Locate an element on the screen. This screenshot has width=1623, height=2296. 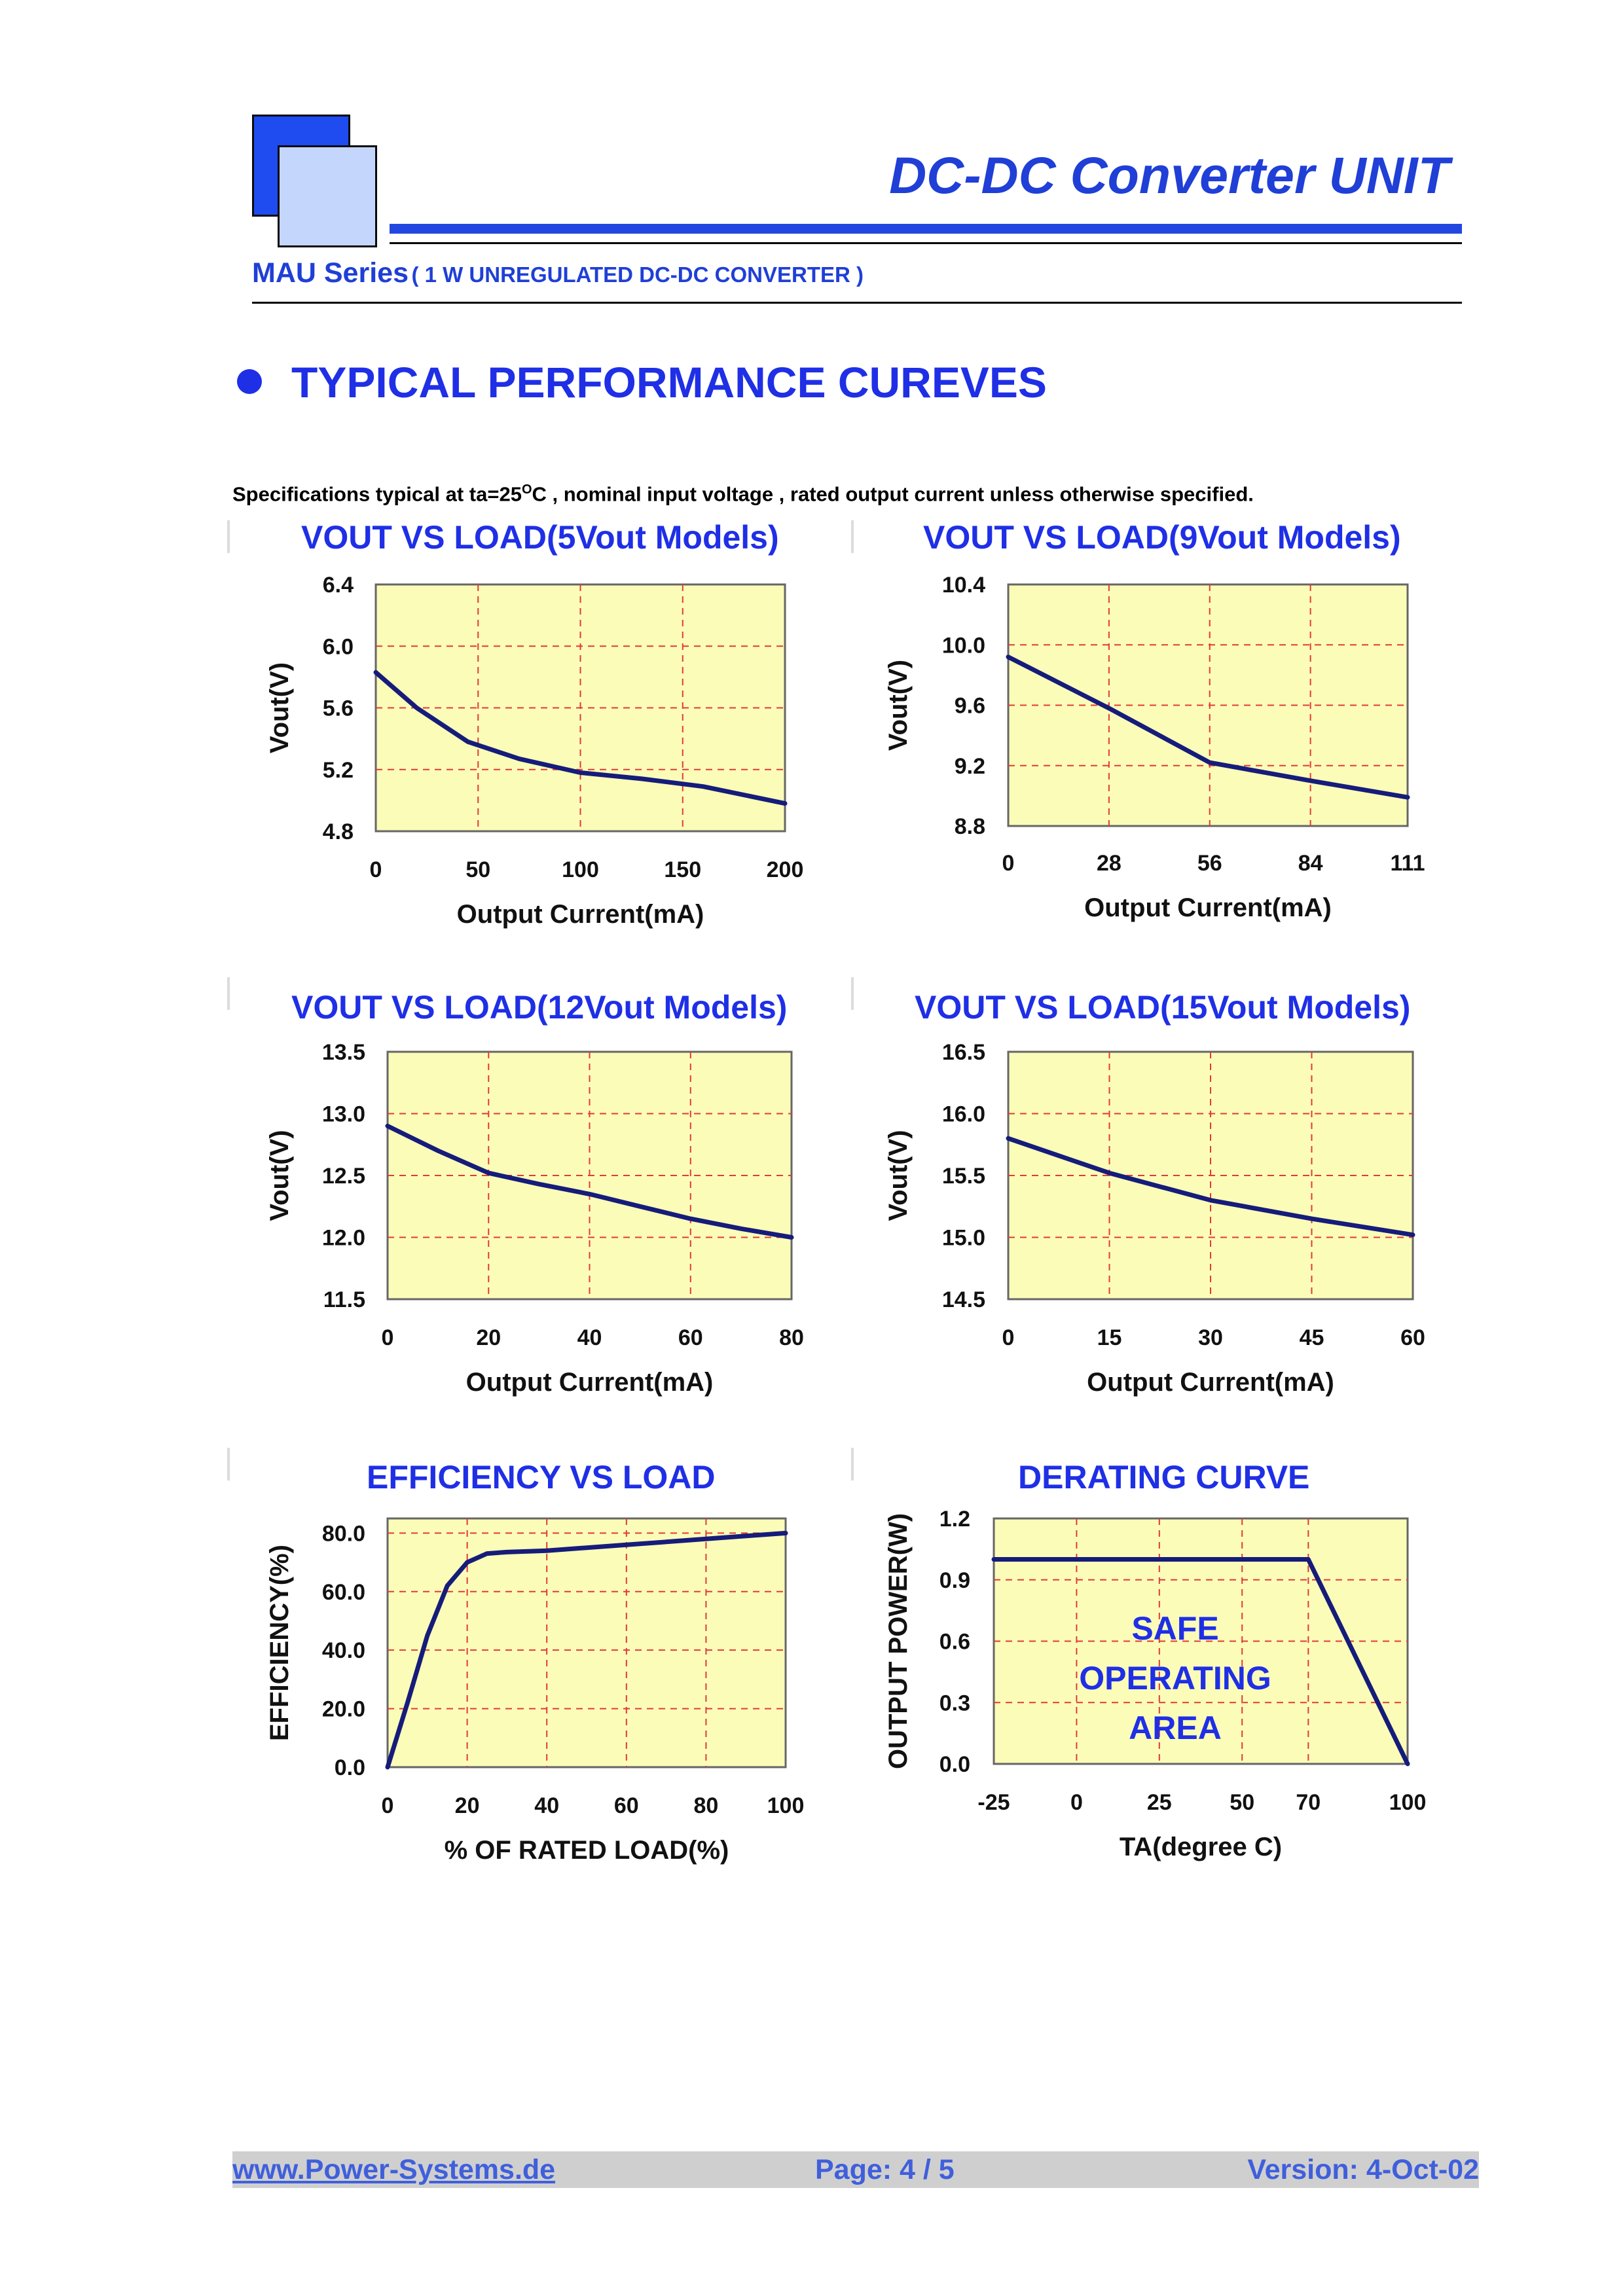
chart-eff-ytick-label: 0.0 is located at coordinates (350, 1768).